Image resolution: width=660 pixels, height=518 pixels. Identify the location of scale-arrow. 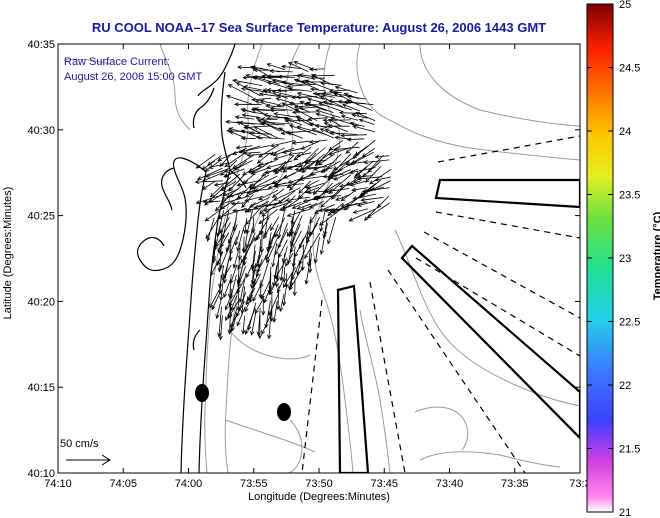
(88, 460).